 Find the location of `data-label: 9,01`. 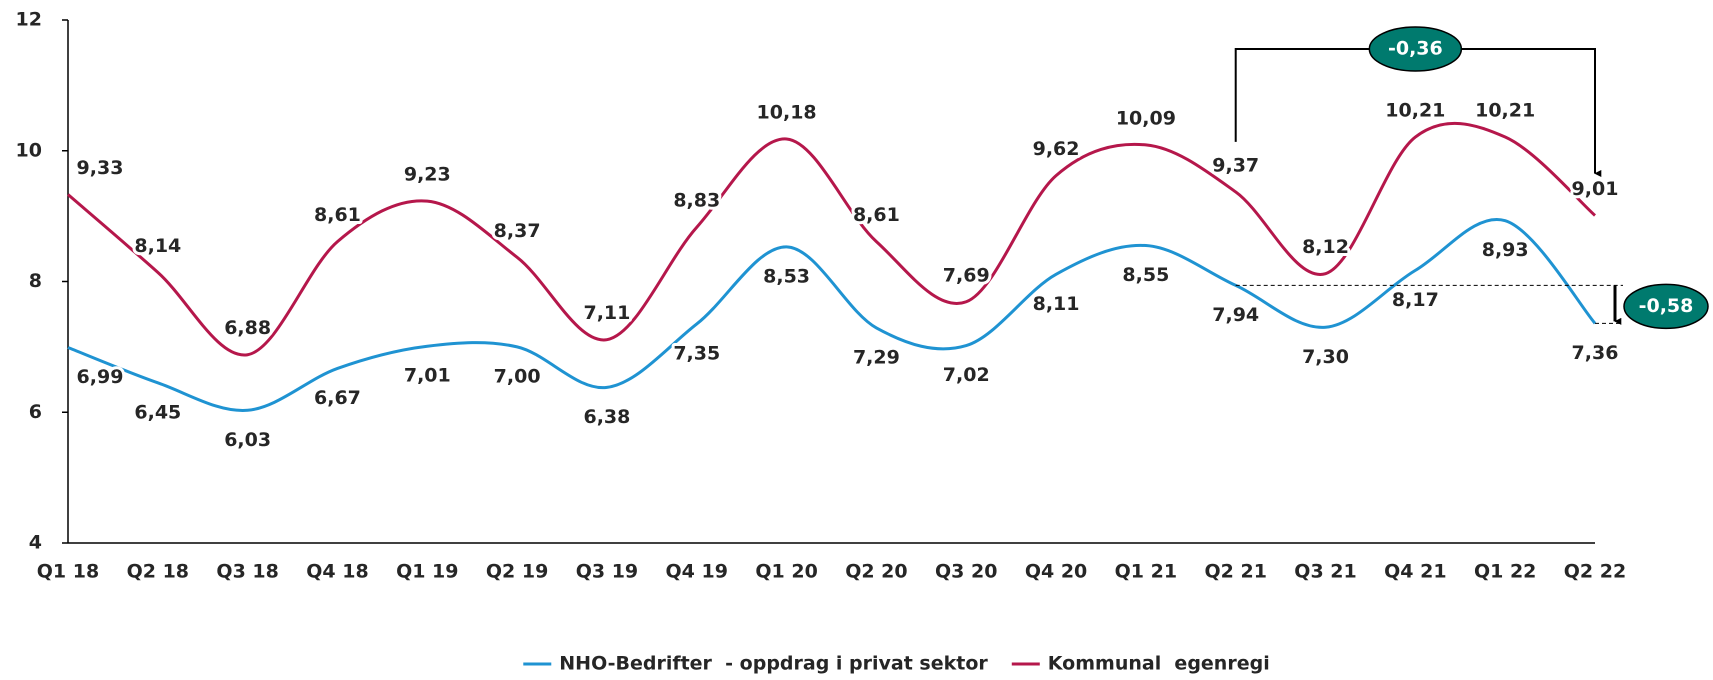

data-label: 9,01 is located at coordinates (1595, 189).